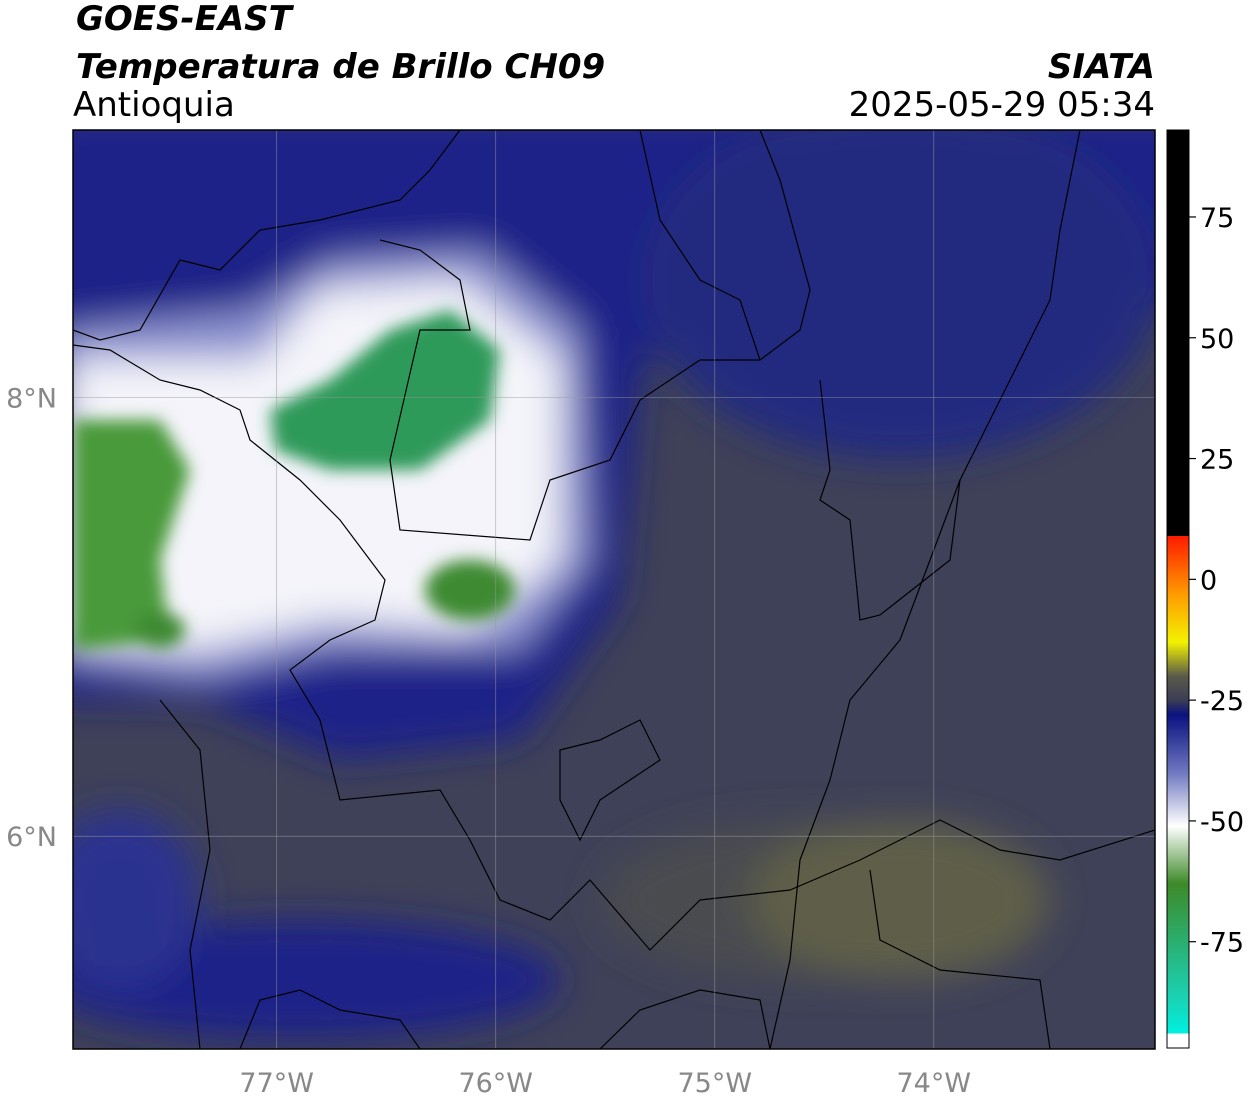  Describe the element at coordinates (714, 1083) in the screenshot. I see `x-tick-label: 75°W` at that location.